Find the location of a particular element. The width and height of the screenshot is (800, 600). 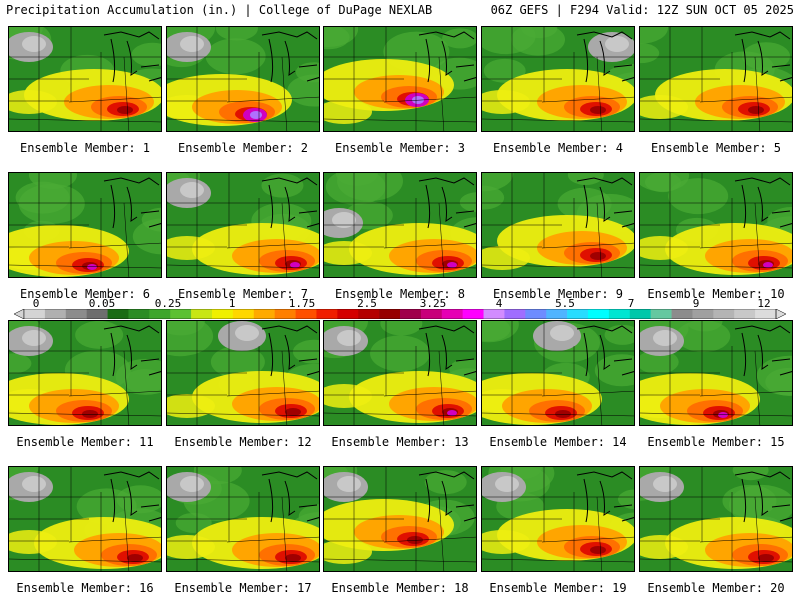

member-label: Ensemble Member: 18 is located at coordinates (400, 588).